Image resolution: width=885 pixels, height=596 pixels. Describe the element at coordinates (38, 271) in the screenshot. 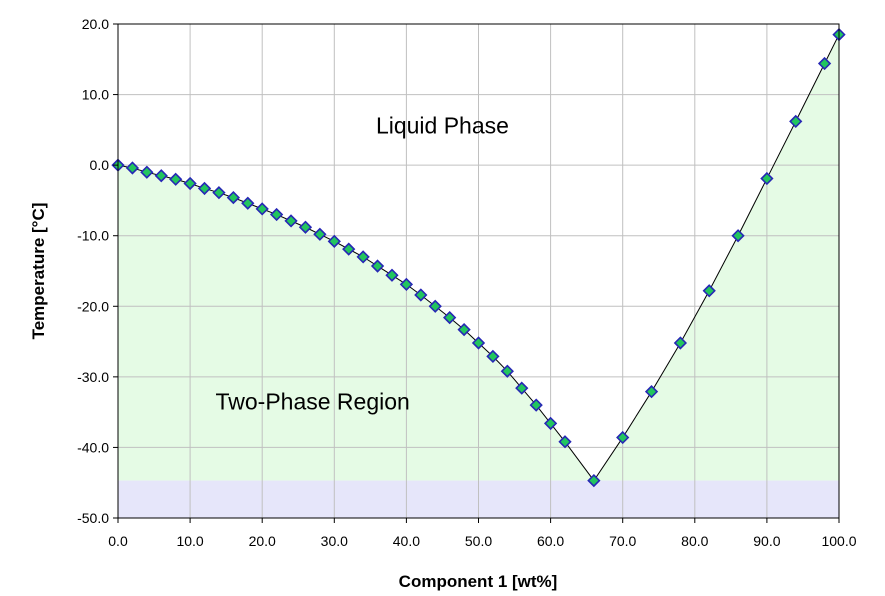

I see `y-axis-title: Temperature [°C]` at that location.